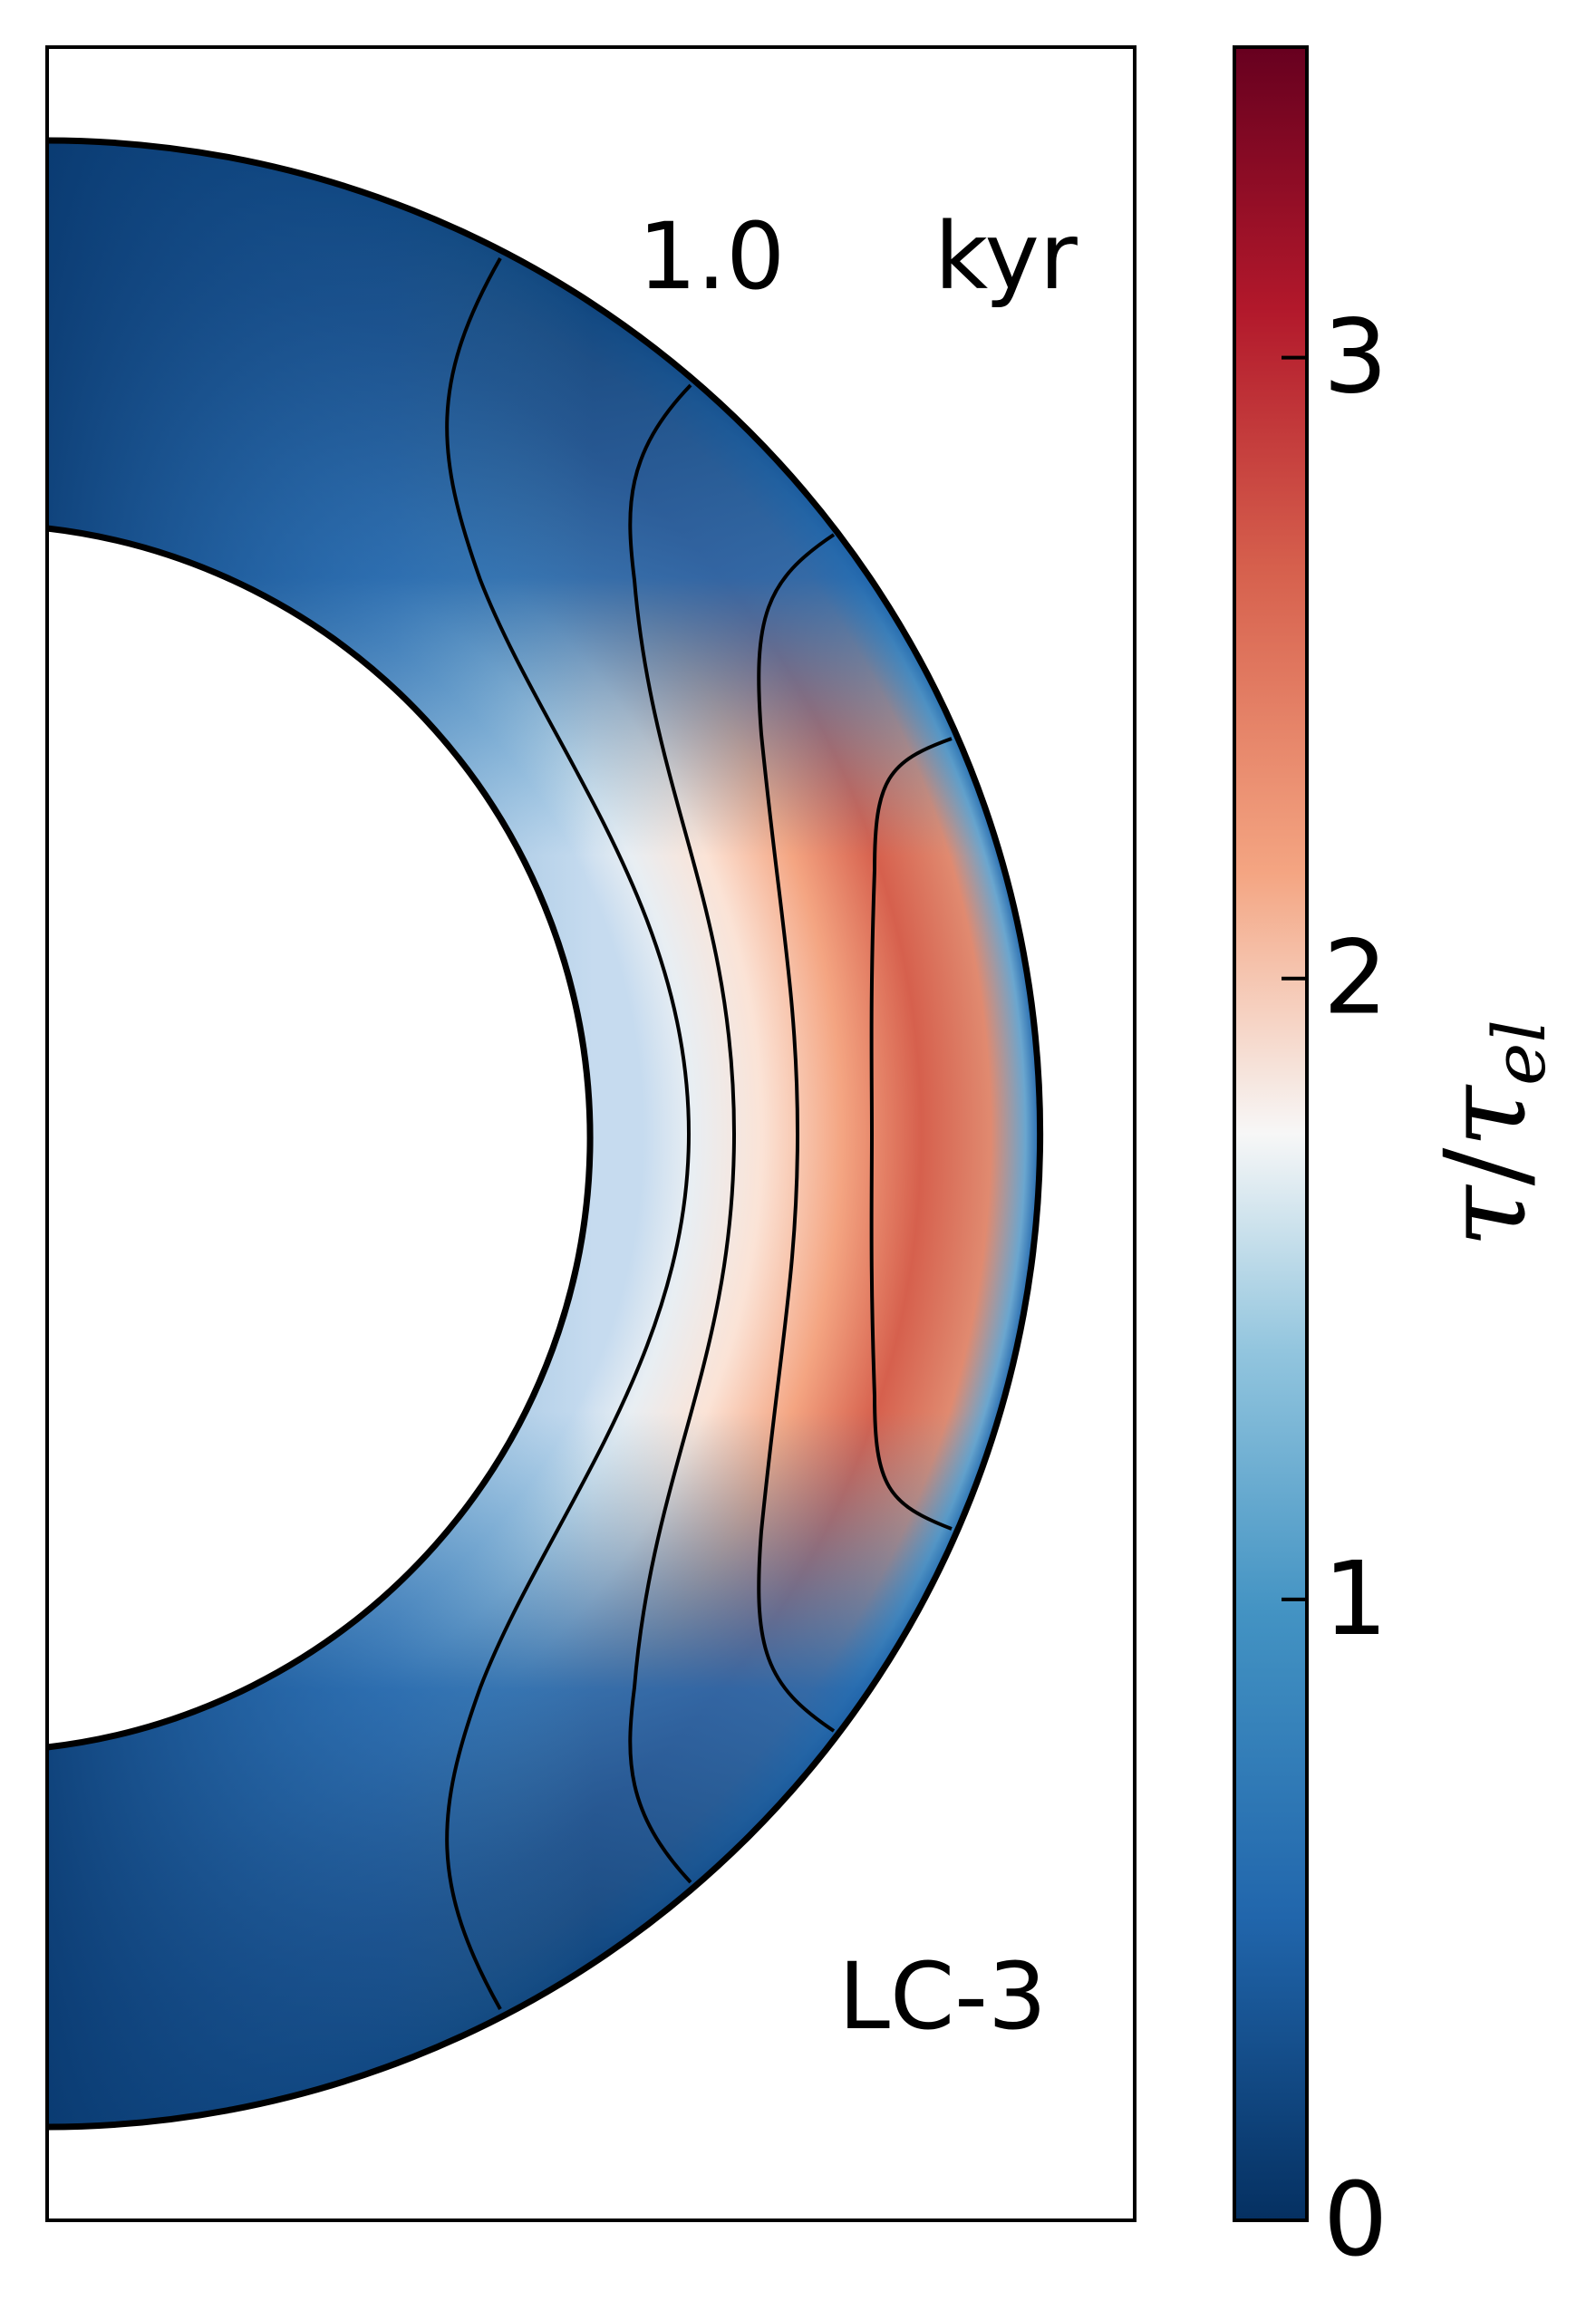 Image resolution: width=1596 pixels, height=2320 pixels. I want to click on colorbar-tick-label: 0, so click(1355, 2220).